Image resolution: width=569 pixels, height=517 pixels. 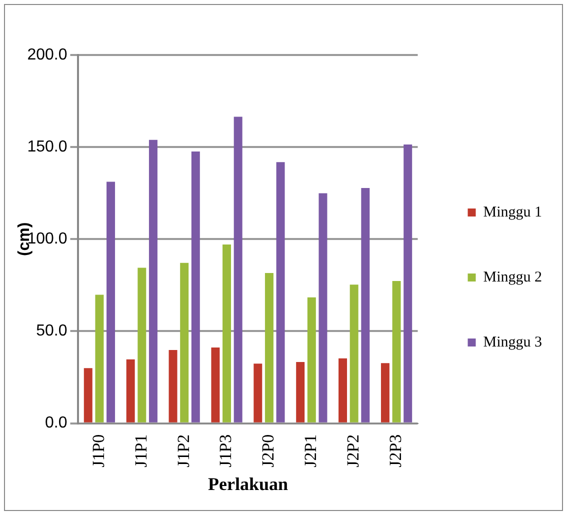 I want to click on x-tick-label: J1P2, so click(x=183, y=451).